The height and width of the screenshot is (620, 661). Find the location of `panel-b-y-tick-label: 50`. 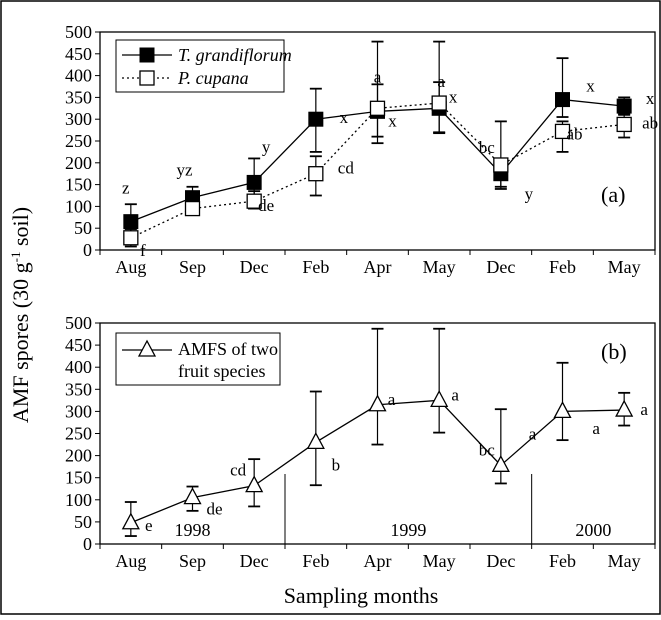

panel-b-y-tick-label: 50 is located at coordinates (83, 522).